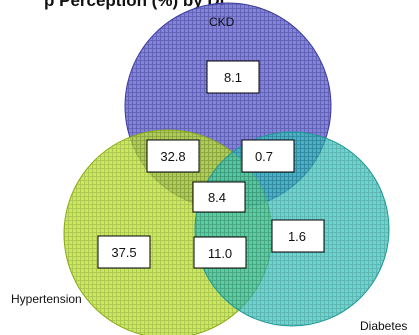 The height and width of the screenshot is (335, 419). What do you see at coordinates (134, 5) in the screenshot?
I see `diagram-title: p Perception (%) by Di` at bounding box center [134, 5].